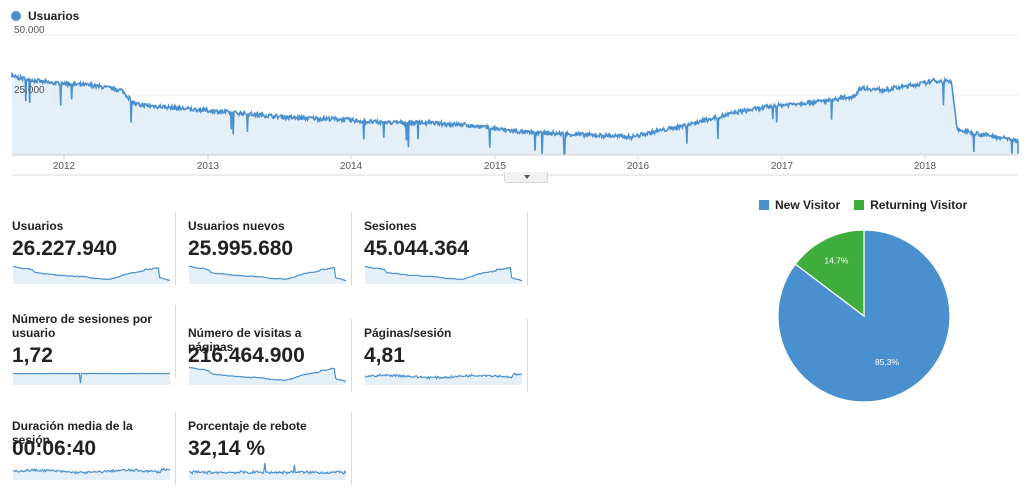 The image size is (1024, 502). Describe the element at coordinates (65, 248) in the screenshot. I see `metric-value: 26.227.940` at that location.